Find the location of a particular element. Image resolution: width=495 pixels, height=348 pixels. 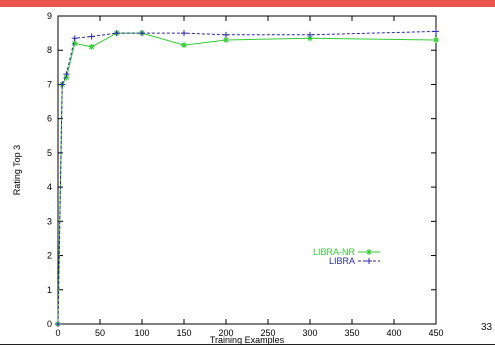

bottom-rule is located at coordinates (247, 344).